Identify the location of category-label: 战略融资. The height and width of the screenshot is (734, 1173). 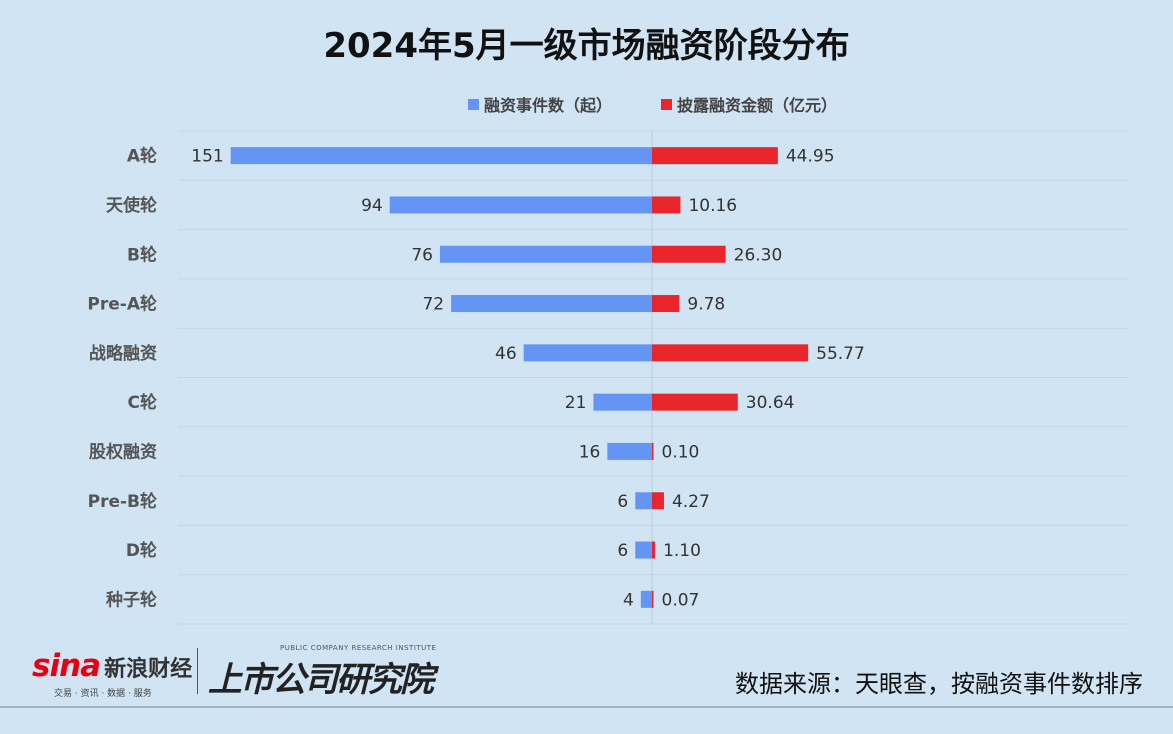
(123, 353).